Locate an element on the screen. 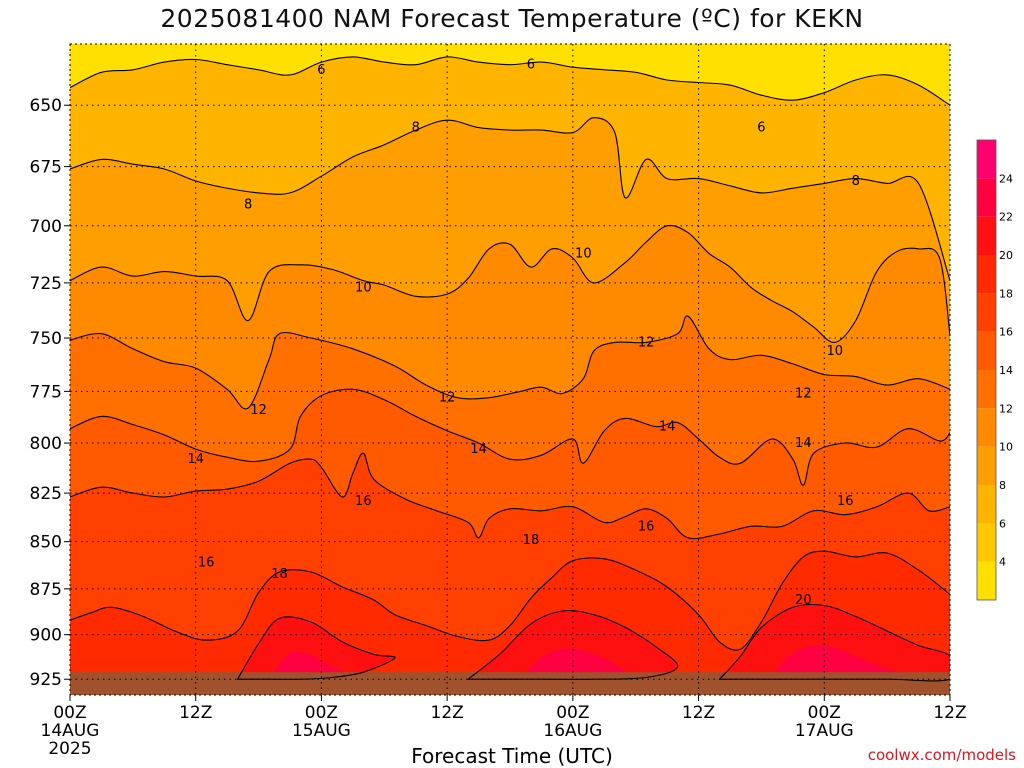 The image size is (1024, 768). x-tick-date: 17AUG is located at coordinates (824, 731).